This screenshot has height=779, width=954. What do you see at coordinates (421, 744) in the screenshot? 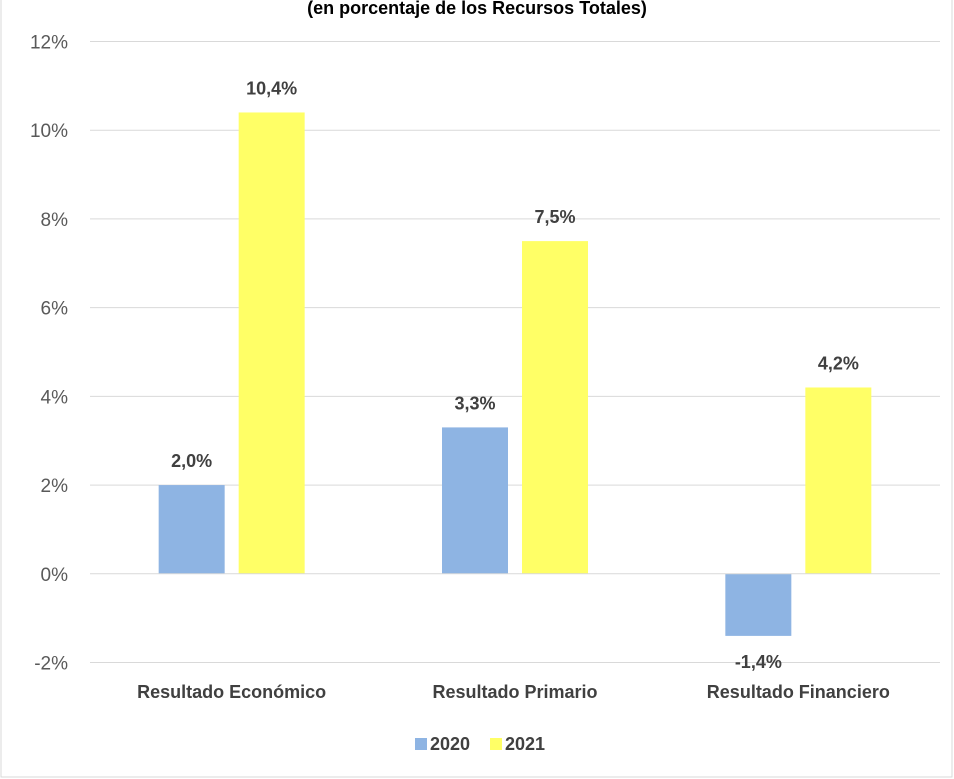
I see `legend-swatch-2020` at bounding box center [421, 744].